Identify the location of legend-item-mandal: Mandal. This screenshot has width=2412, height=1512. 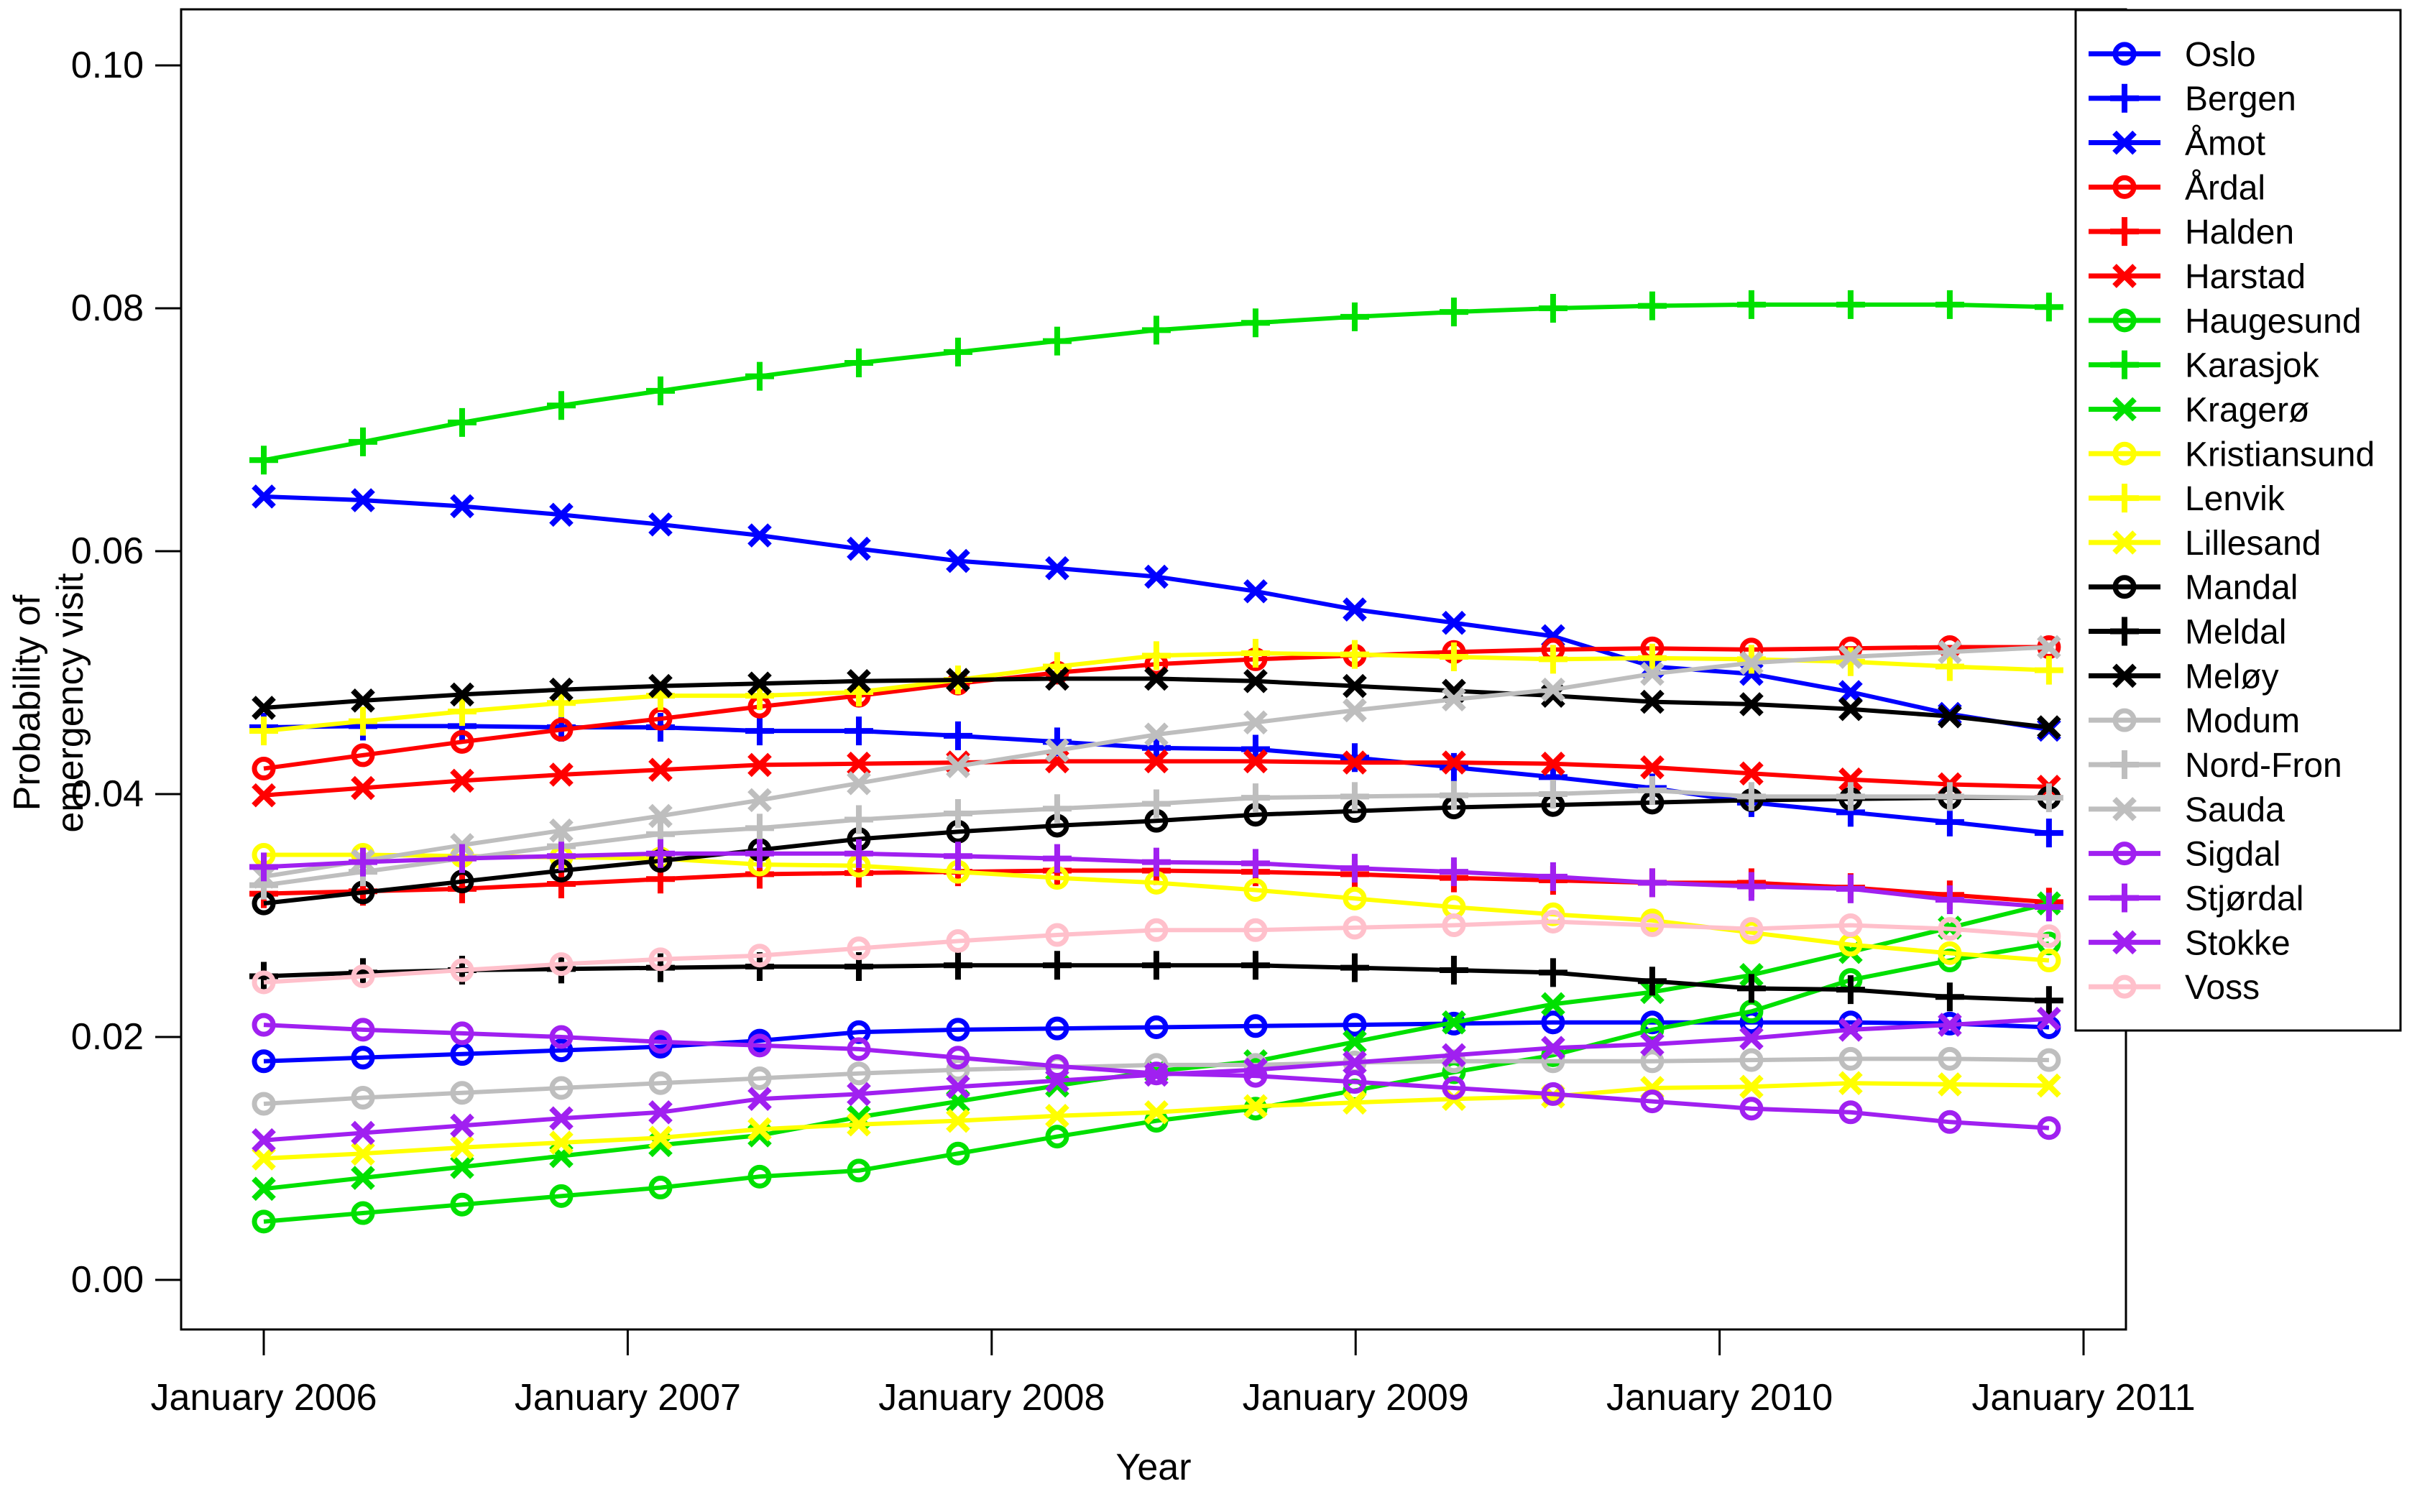
(2193, 588).